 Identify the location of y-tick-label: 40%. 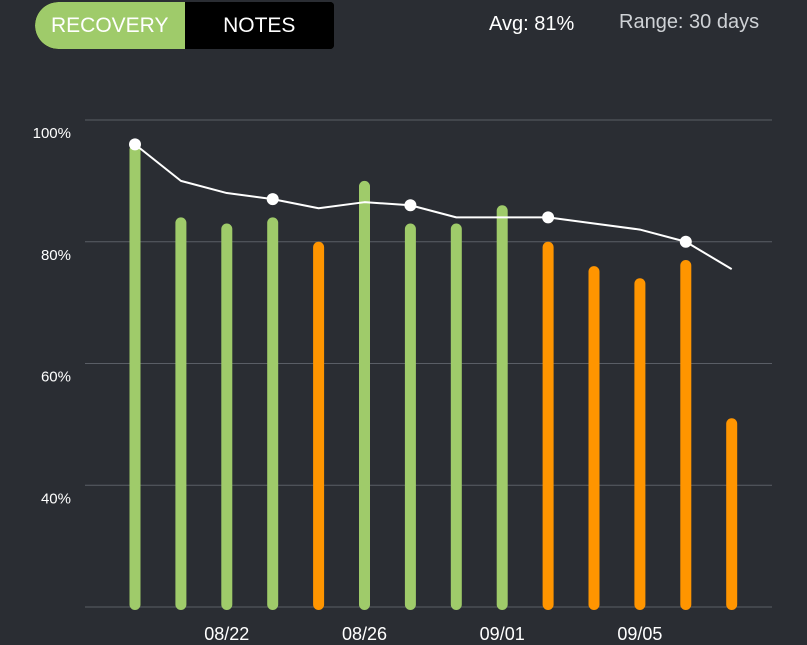
(56, 498).